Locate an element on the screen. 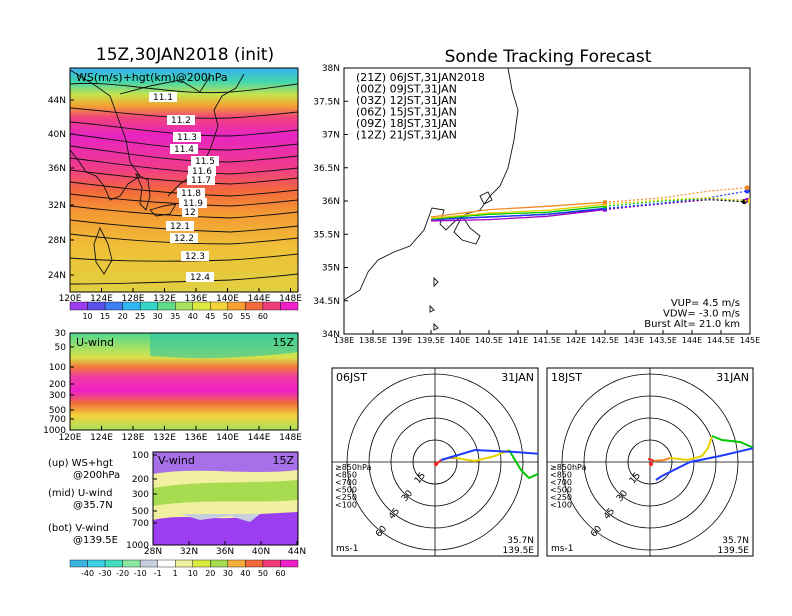  panel-legend-line: (up) WS+hgt is located at coordinates (80, 463).